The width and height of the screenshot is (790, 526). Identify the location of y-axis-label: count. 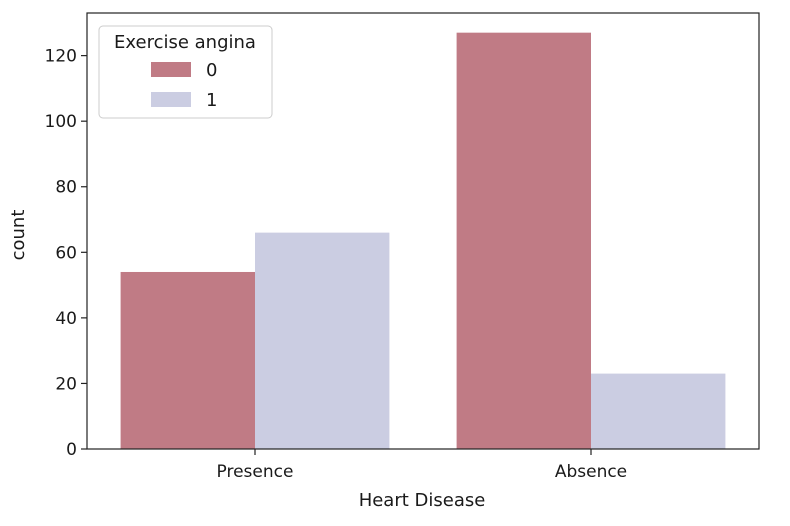
(18, 235).